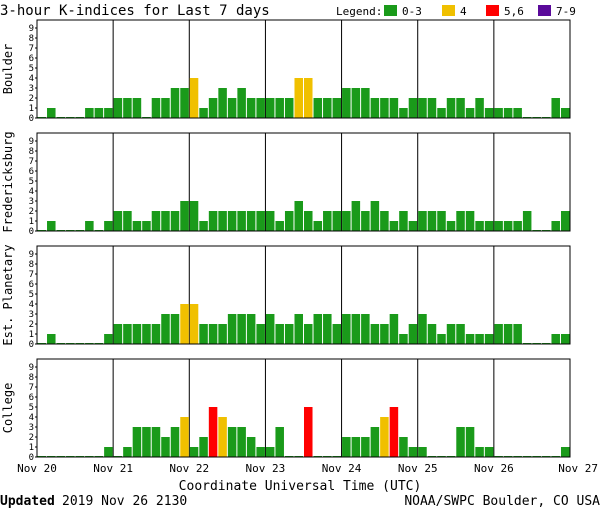 This screenshot has height=510, width=600. I want to click on panel-y-label: College, so click(8, 408).